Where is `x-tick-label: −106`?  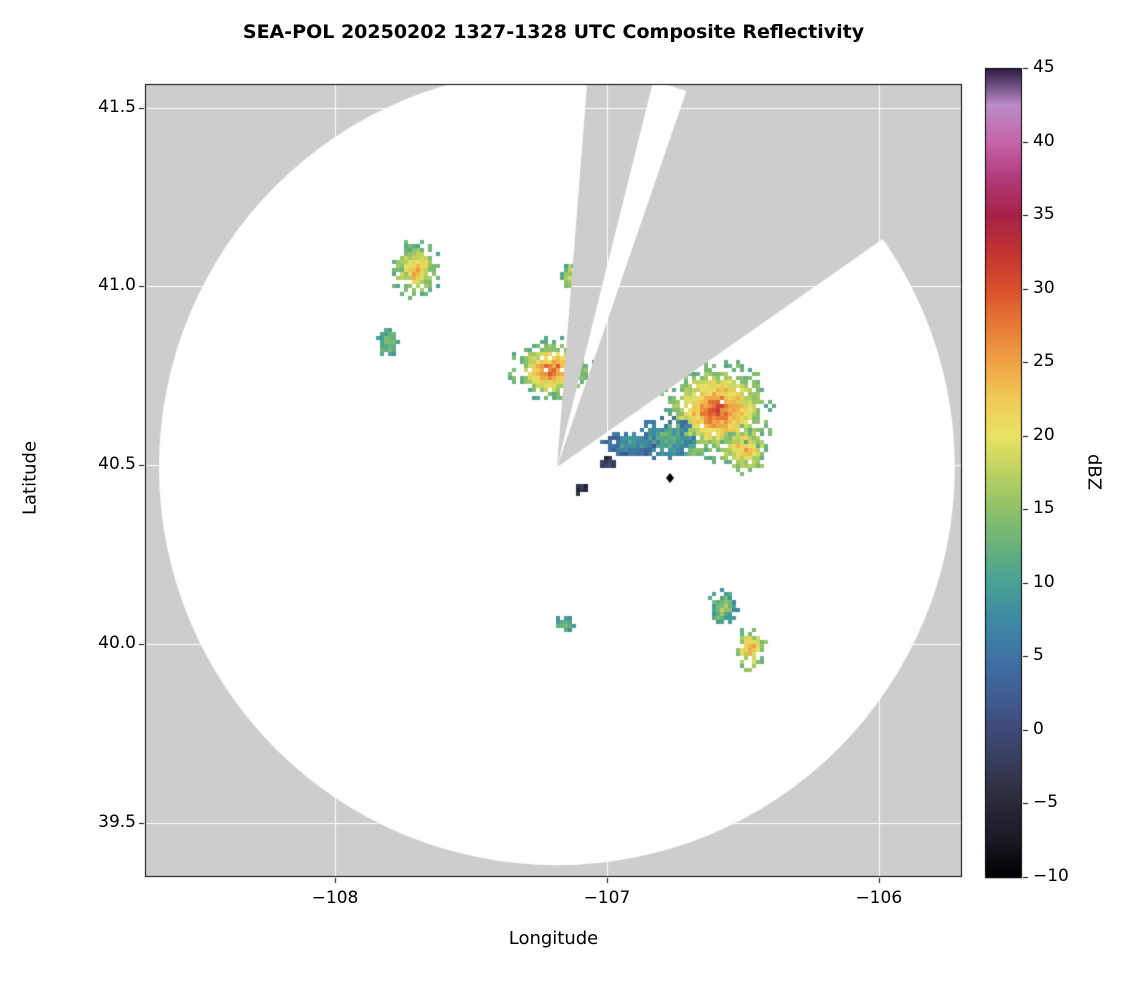
x-tick-label: −106 is located at coordinates (879, 898).